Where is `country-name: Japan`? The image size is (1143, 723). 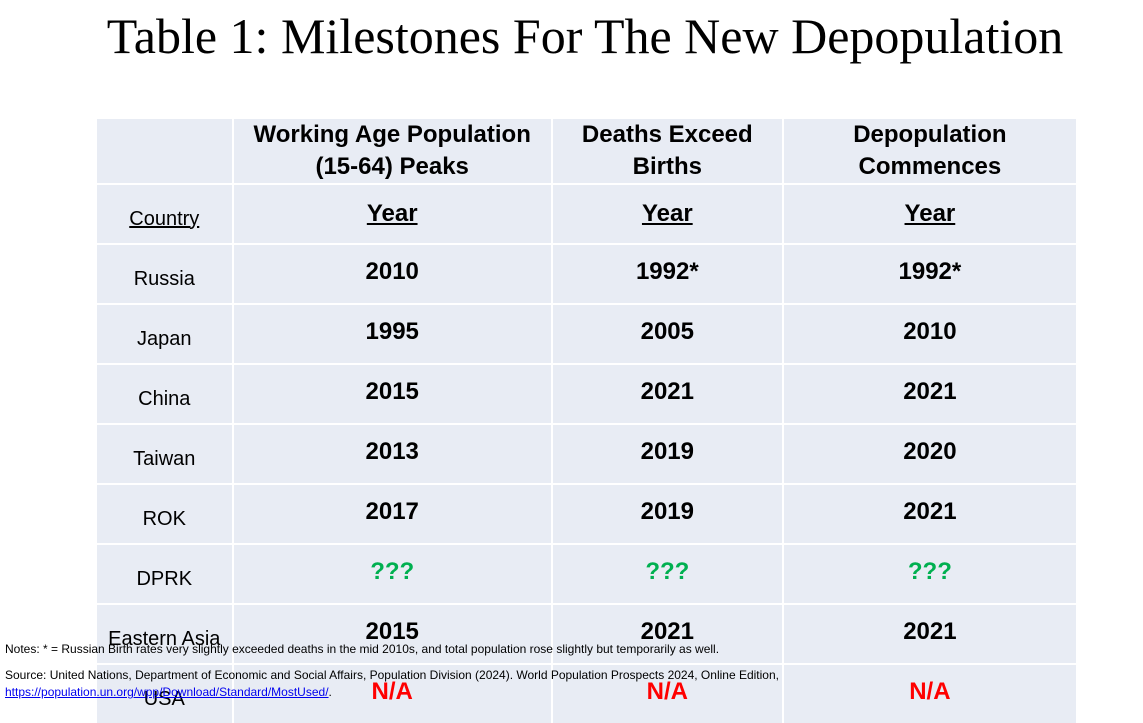 country-name: Japan is located at coordinates (165, 335).